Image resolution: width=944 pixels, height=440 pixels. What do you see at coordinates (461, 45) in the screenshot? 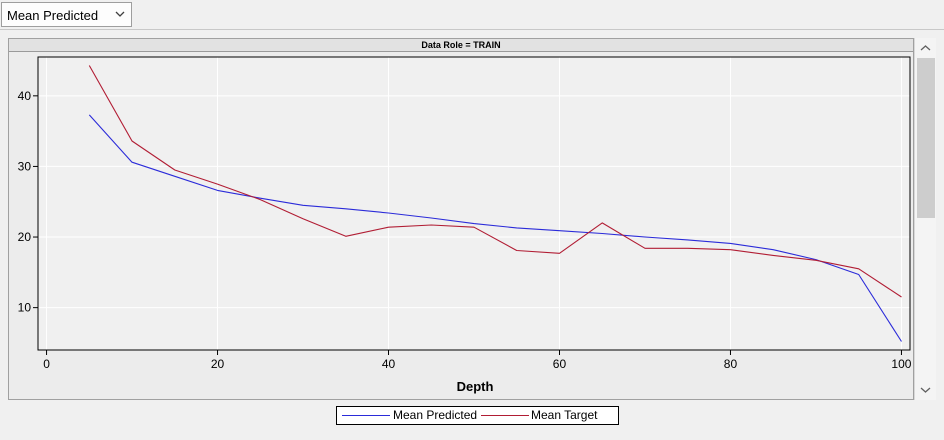
I see `chart-panel-header: Data Role = TRAIN` at bounding box center [461, 45].